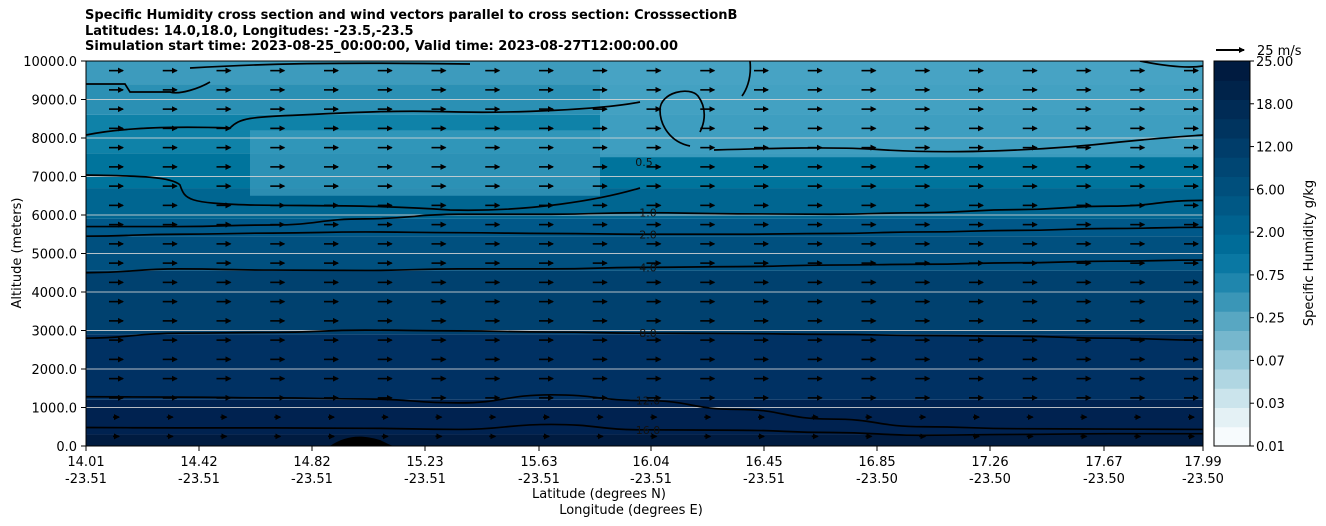  Describe the element at coordinates (66, 447) in the screenshot. I see `y-tick-label: 0.0` at that location.